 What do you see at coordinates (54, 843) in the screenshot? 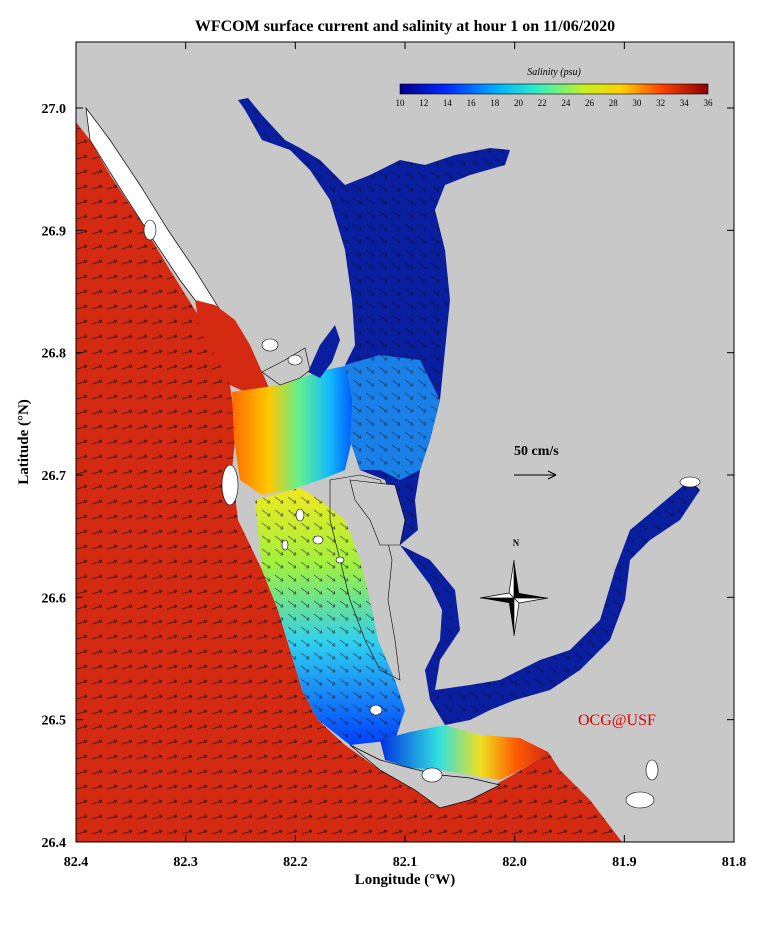
I see `y-tick-label: 26.4` at bounding box center [54, 843].